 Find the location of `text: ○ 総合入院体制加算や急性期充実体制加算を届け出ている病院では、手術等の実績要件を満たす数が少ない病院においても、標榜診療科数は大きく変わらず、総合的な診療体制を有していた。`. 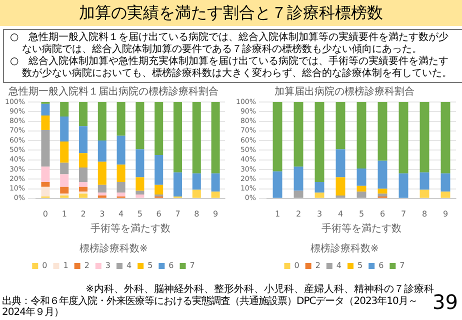

text: ○ 総合入院体制加算や急性期充実体制加算を届け出ている病院では、手術等の実績要件を満たす数が少ない病院においても、標榜診療科数は大きく変わらず、総合的な診療体制を有していた。 is located at coordinates (231, 68).